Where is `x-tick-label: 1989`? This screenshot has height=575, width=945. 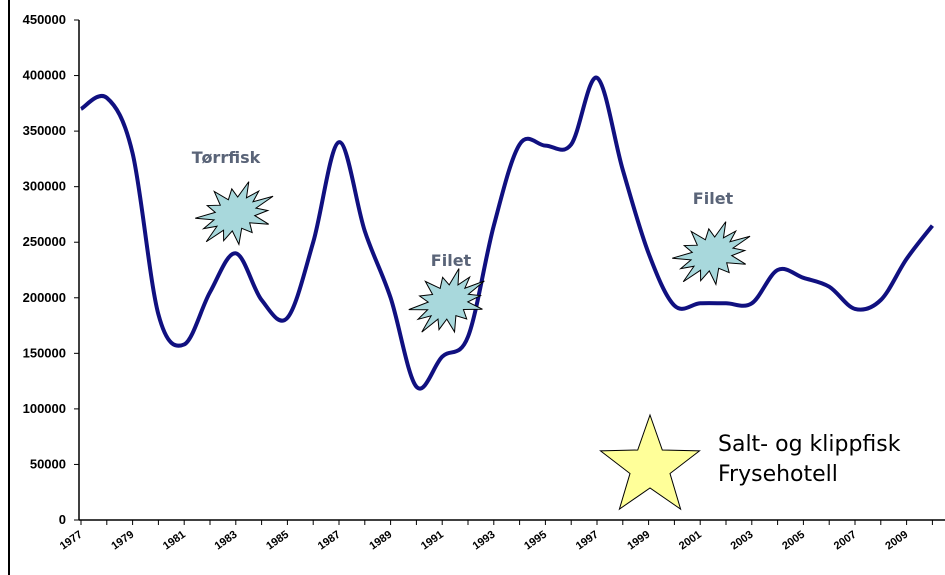 x-tick-label: 1989 is located at coordinates (380, 541).